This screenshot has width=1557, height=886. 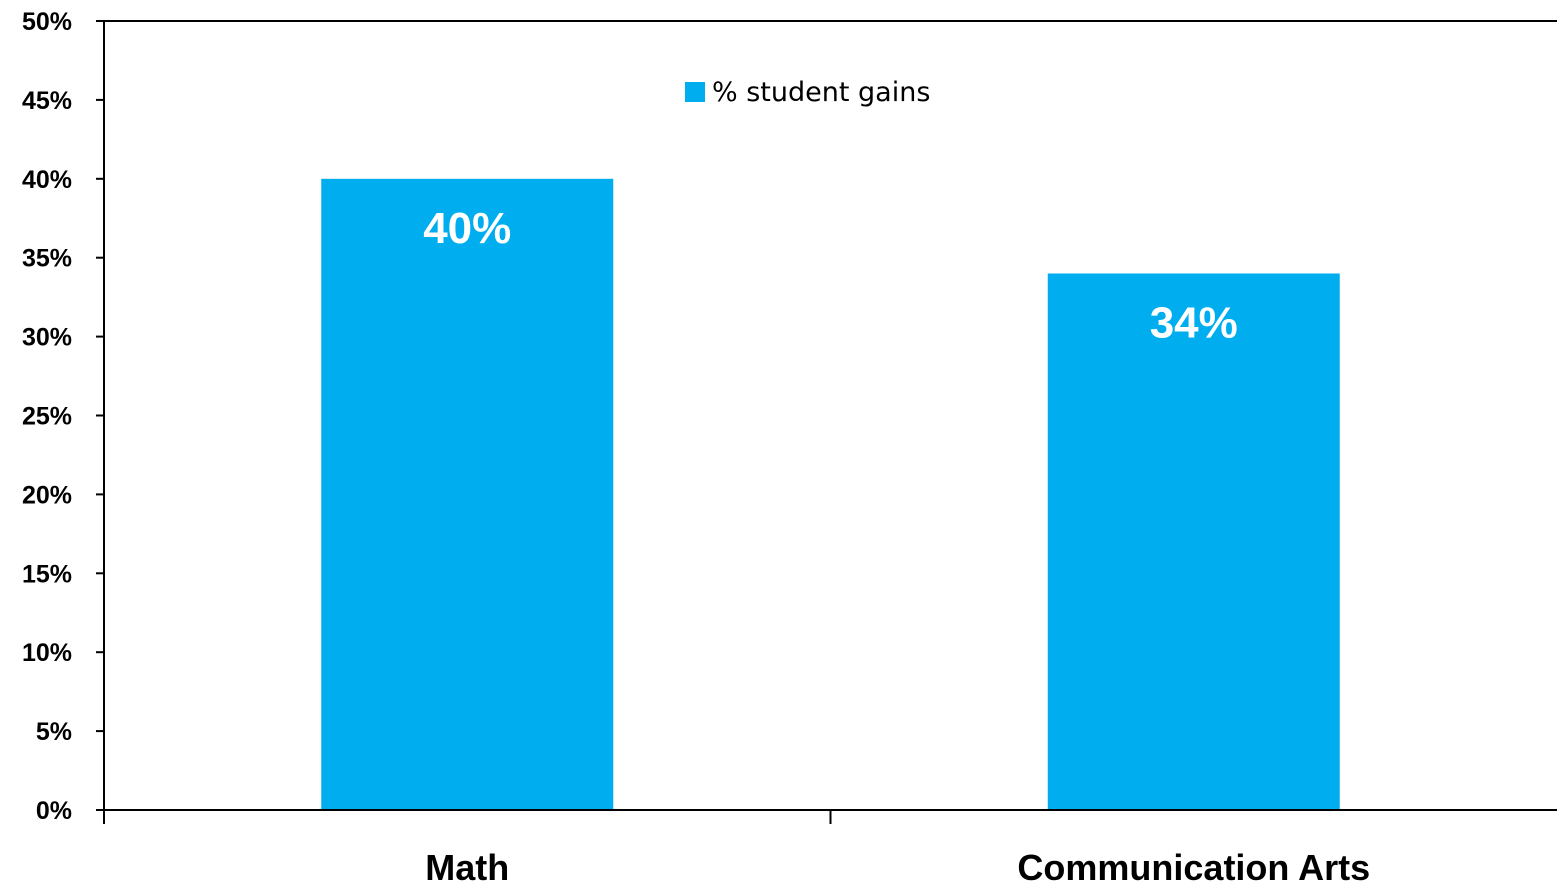 What do you see at coordinates (467, 866) in the screenshot?
I see `x-category-label: Math` at bounding box center [467, 866].